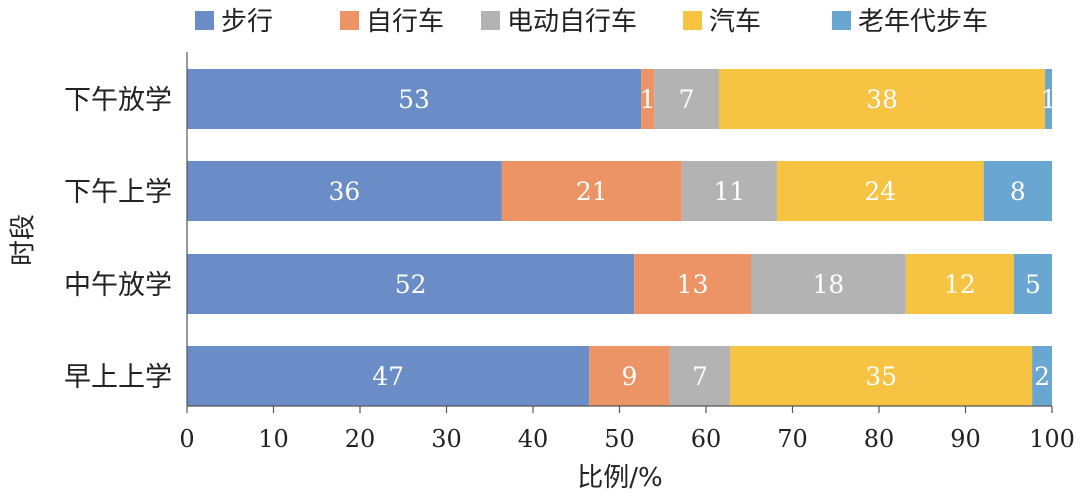 Image resolution: width=1080 pixels, height=500 pixels. What do you see at coordinates (572, 22) in the screenshot?
I see `legend-label-3: 电动自行车` at bounding box center [572, 22].